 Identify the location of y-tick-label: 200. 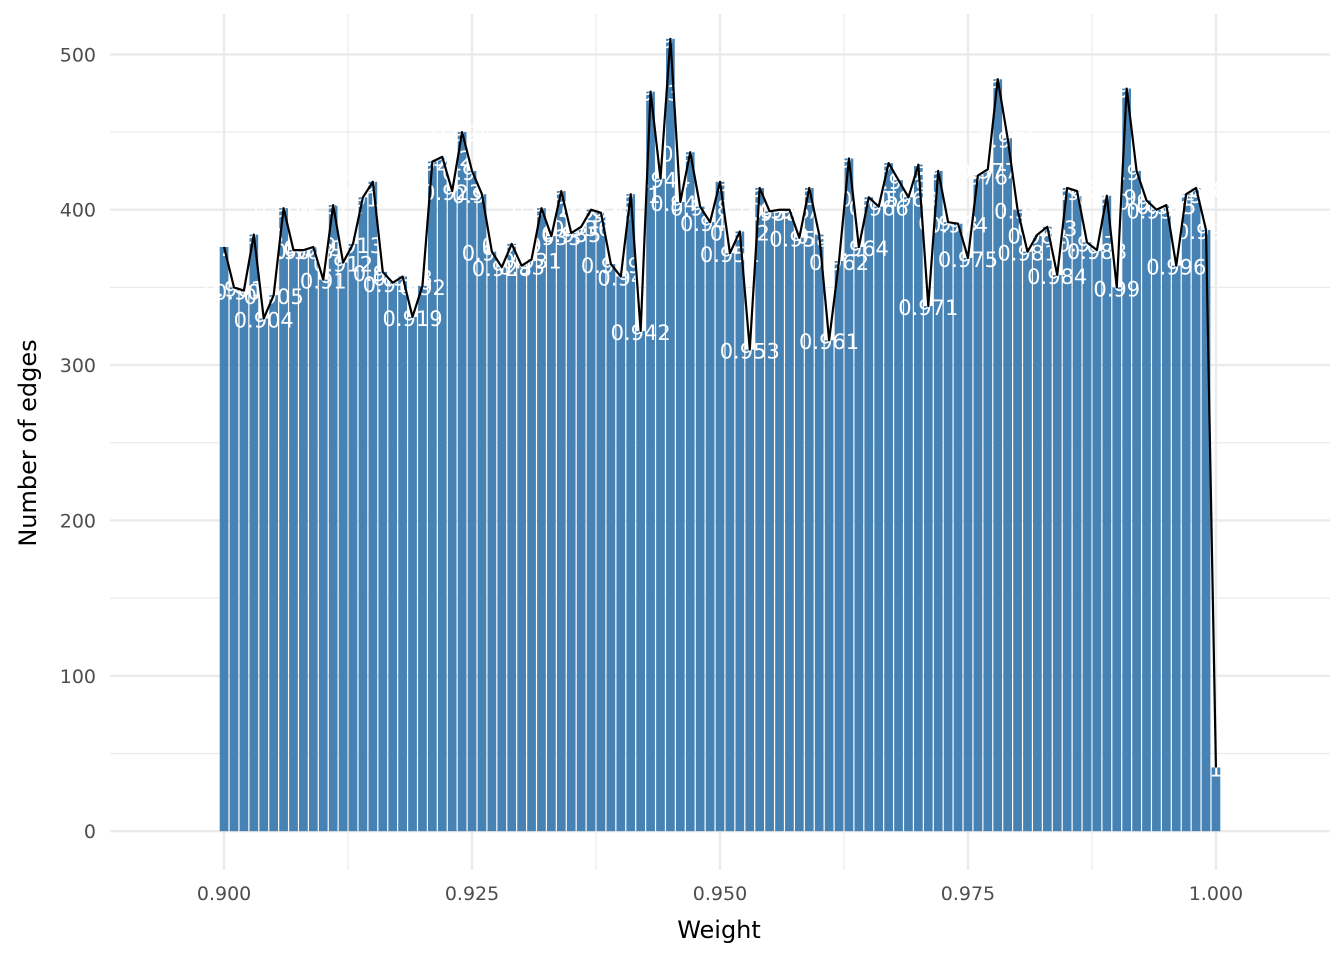
(78, 521).